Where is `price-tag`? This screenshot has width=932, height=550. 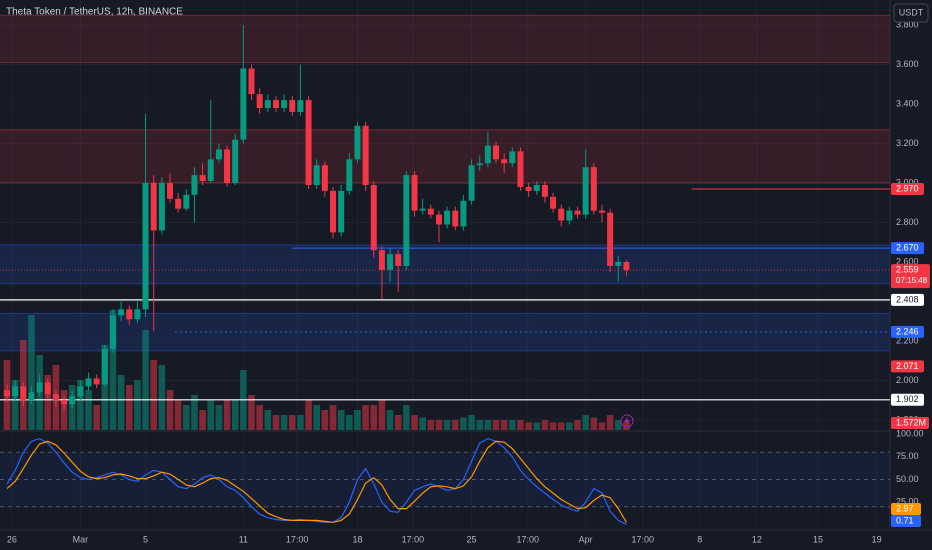
price-tag is located at coordinates (910, 276).